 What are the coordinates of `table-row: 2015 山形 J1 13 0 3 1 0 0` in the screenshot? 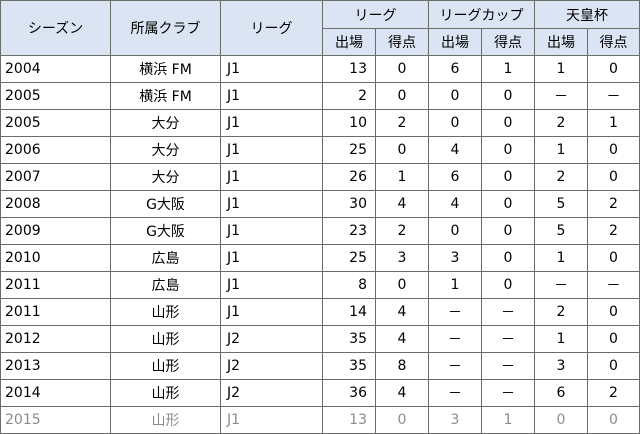 It's located at (320, 420).